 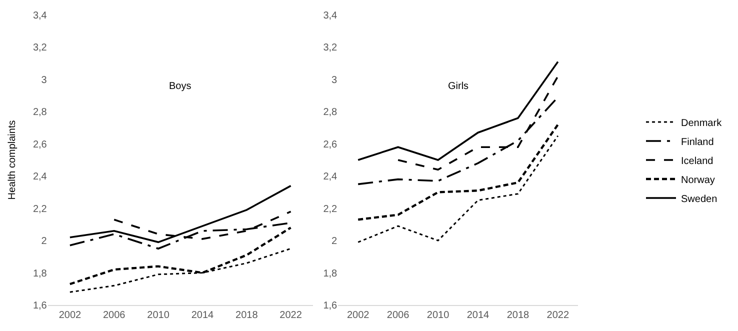 What do you see at coordinates (697, 142) in the screenshot?
I see `legend-label: Finland` at bounding box center [697, 142].